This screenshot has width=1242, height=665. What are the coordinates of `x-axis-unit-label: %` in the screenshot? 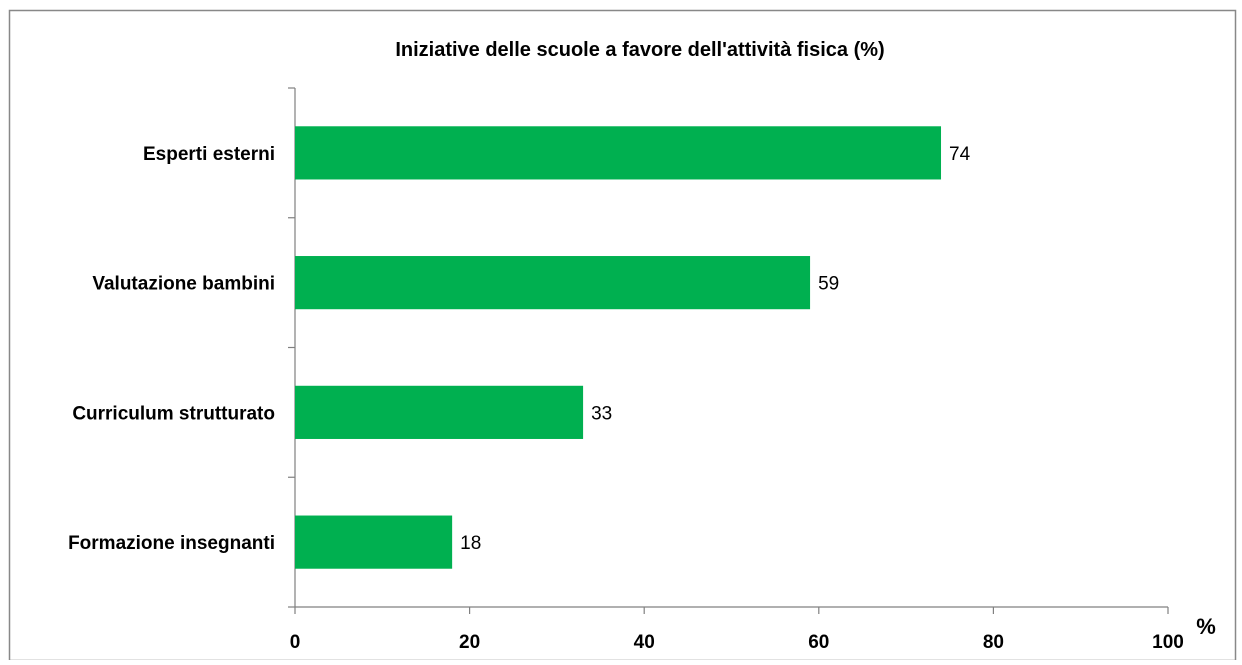 It's located at (1206, 626).